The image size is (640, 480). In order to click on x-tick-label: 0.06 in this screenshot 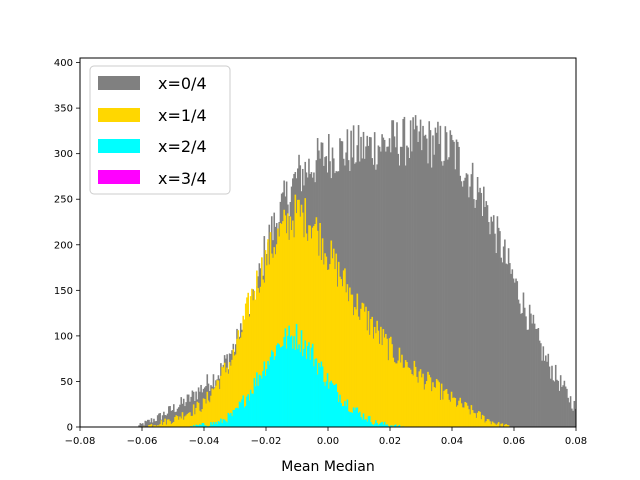, I will do `click(514, 441)`.